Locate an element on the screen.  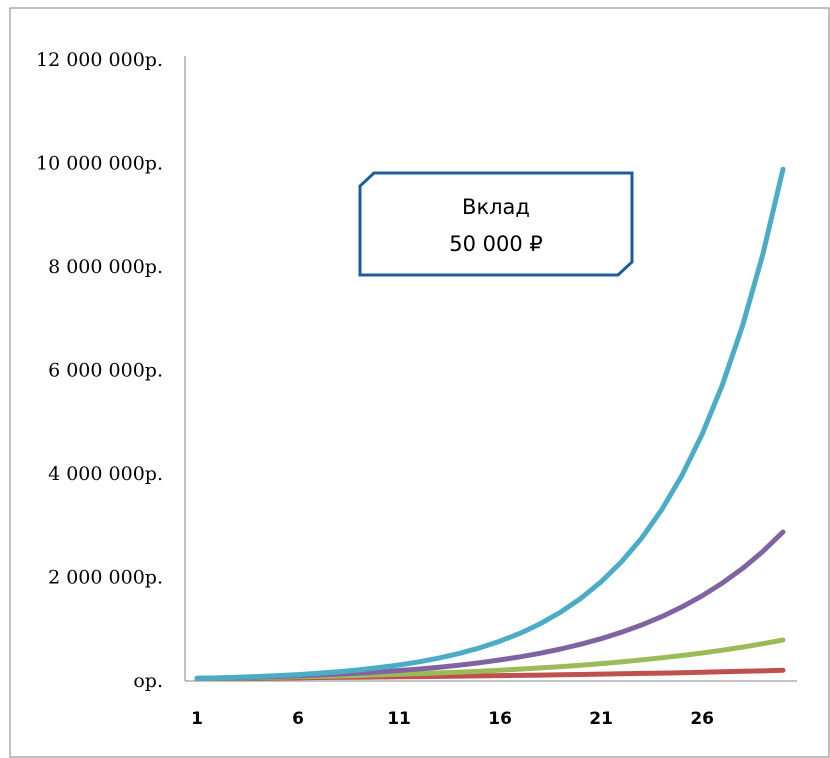
y-tick-label: 6 000 000р. is located at coordinates (105, 371).